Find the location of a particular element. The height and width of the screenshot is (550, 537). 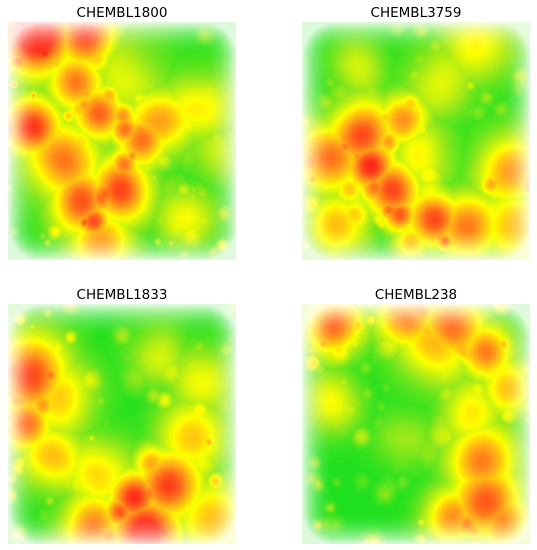

panel-title: CHEMBL1833 is located at coordinates (122, 295).